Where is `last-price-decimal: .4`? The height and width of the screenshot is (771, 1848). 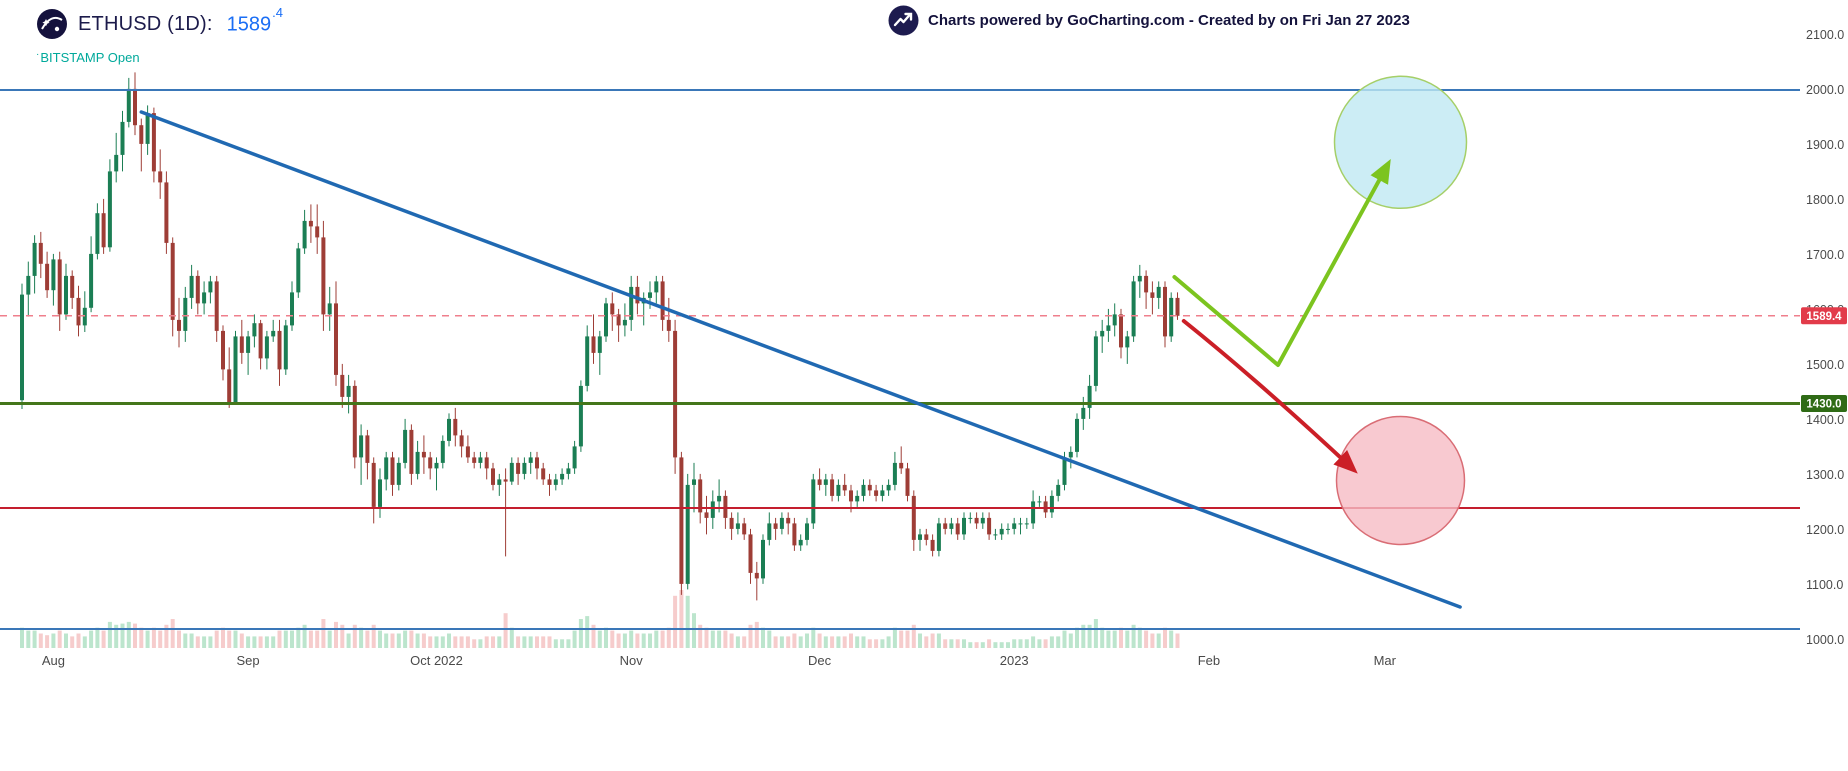 last-price-decimal: .4 is located at coordinates (277, 13).